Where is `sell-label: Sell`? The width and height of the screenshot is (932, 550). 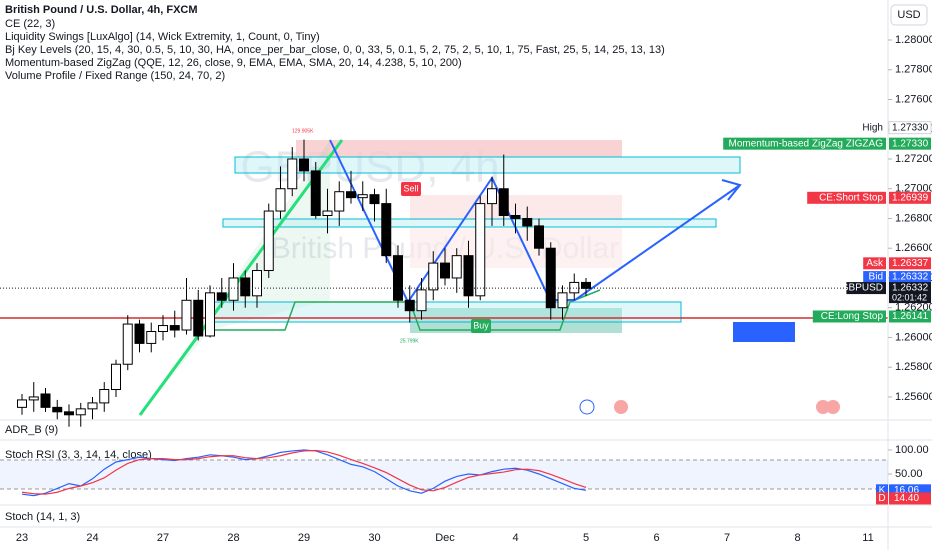 sell-label: Sell is located at coordinates (410, 188).